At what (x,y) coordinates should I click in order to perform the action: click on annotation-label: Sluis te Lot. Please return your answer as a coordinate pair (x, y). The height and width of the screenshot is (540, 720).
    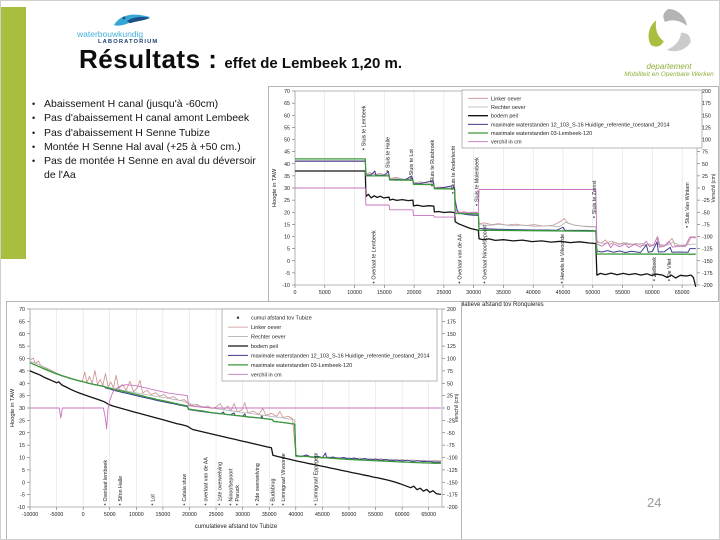
    Looking at the image, I should click on (412, 162).